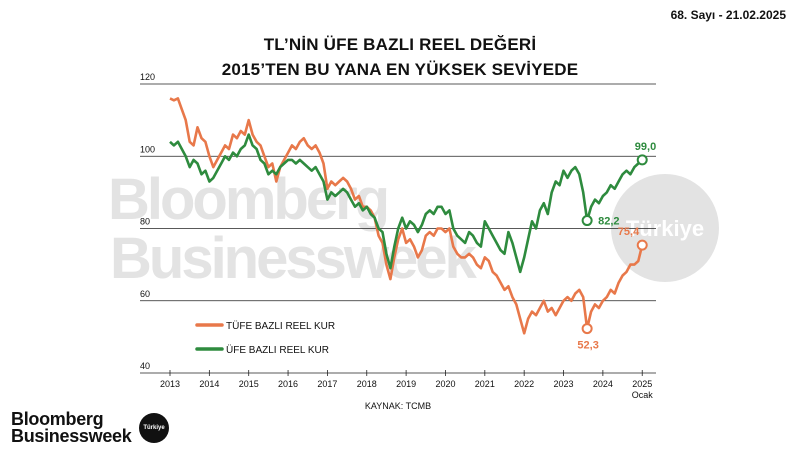 The height and width of the screenshot is (450, 800). I want to click on x-tick-sublabel: Ocak, so click(643, 395).